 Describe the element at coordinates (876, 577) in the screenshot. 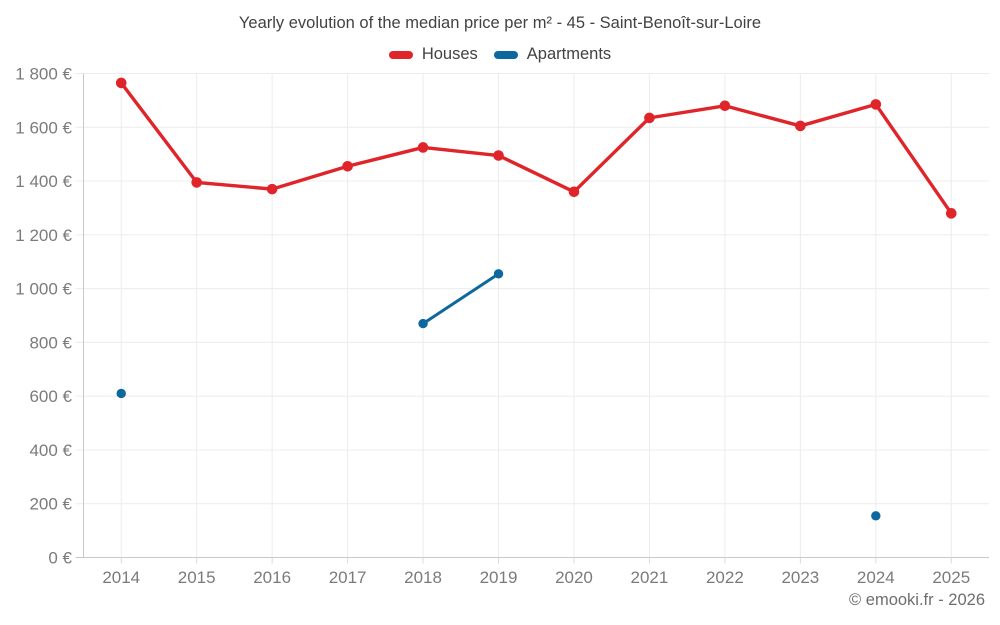

I see `x-tick-label-2024: 2024` at that location.